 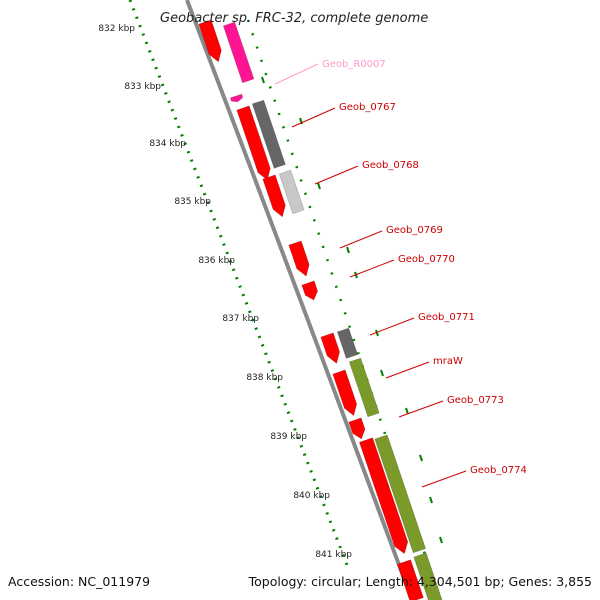 I want to click on feature-label: Geob_0767, so click(x=367, y=107).